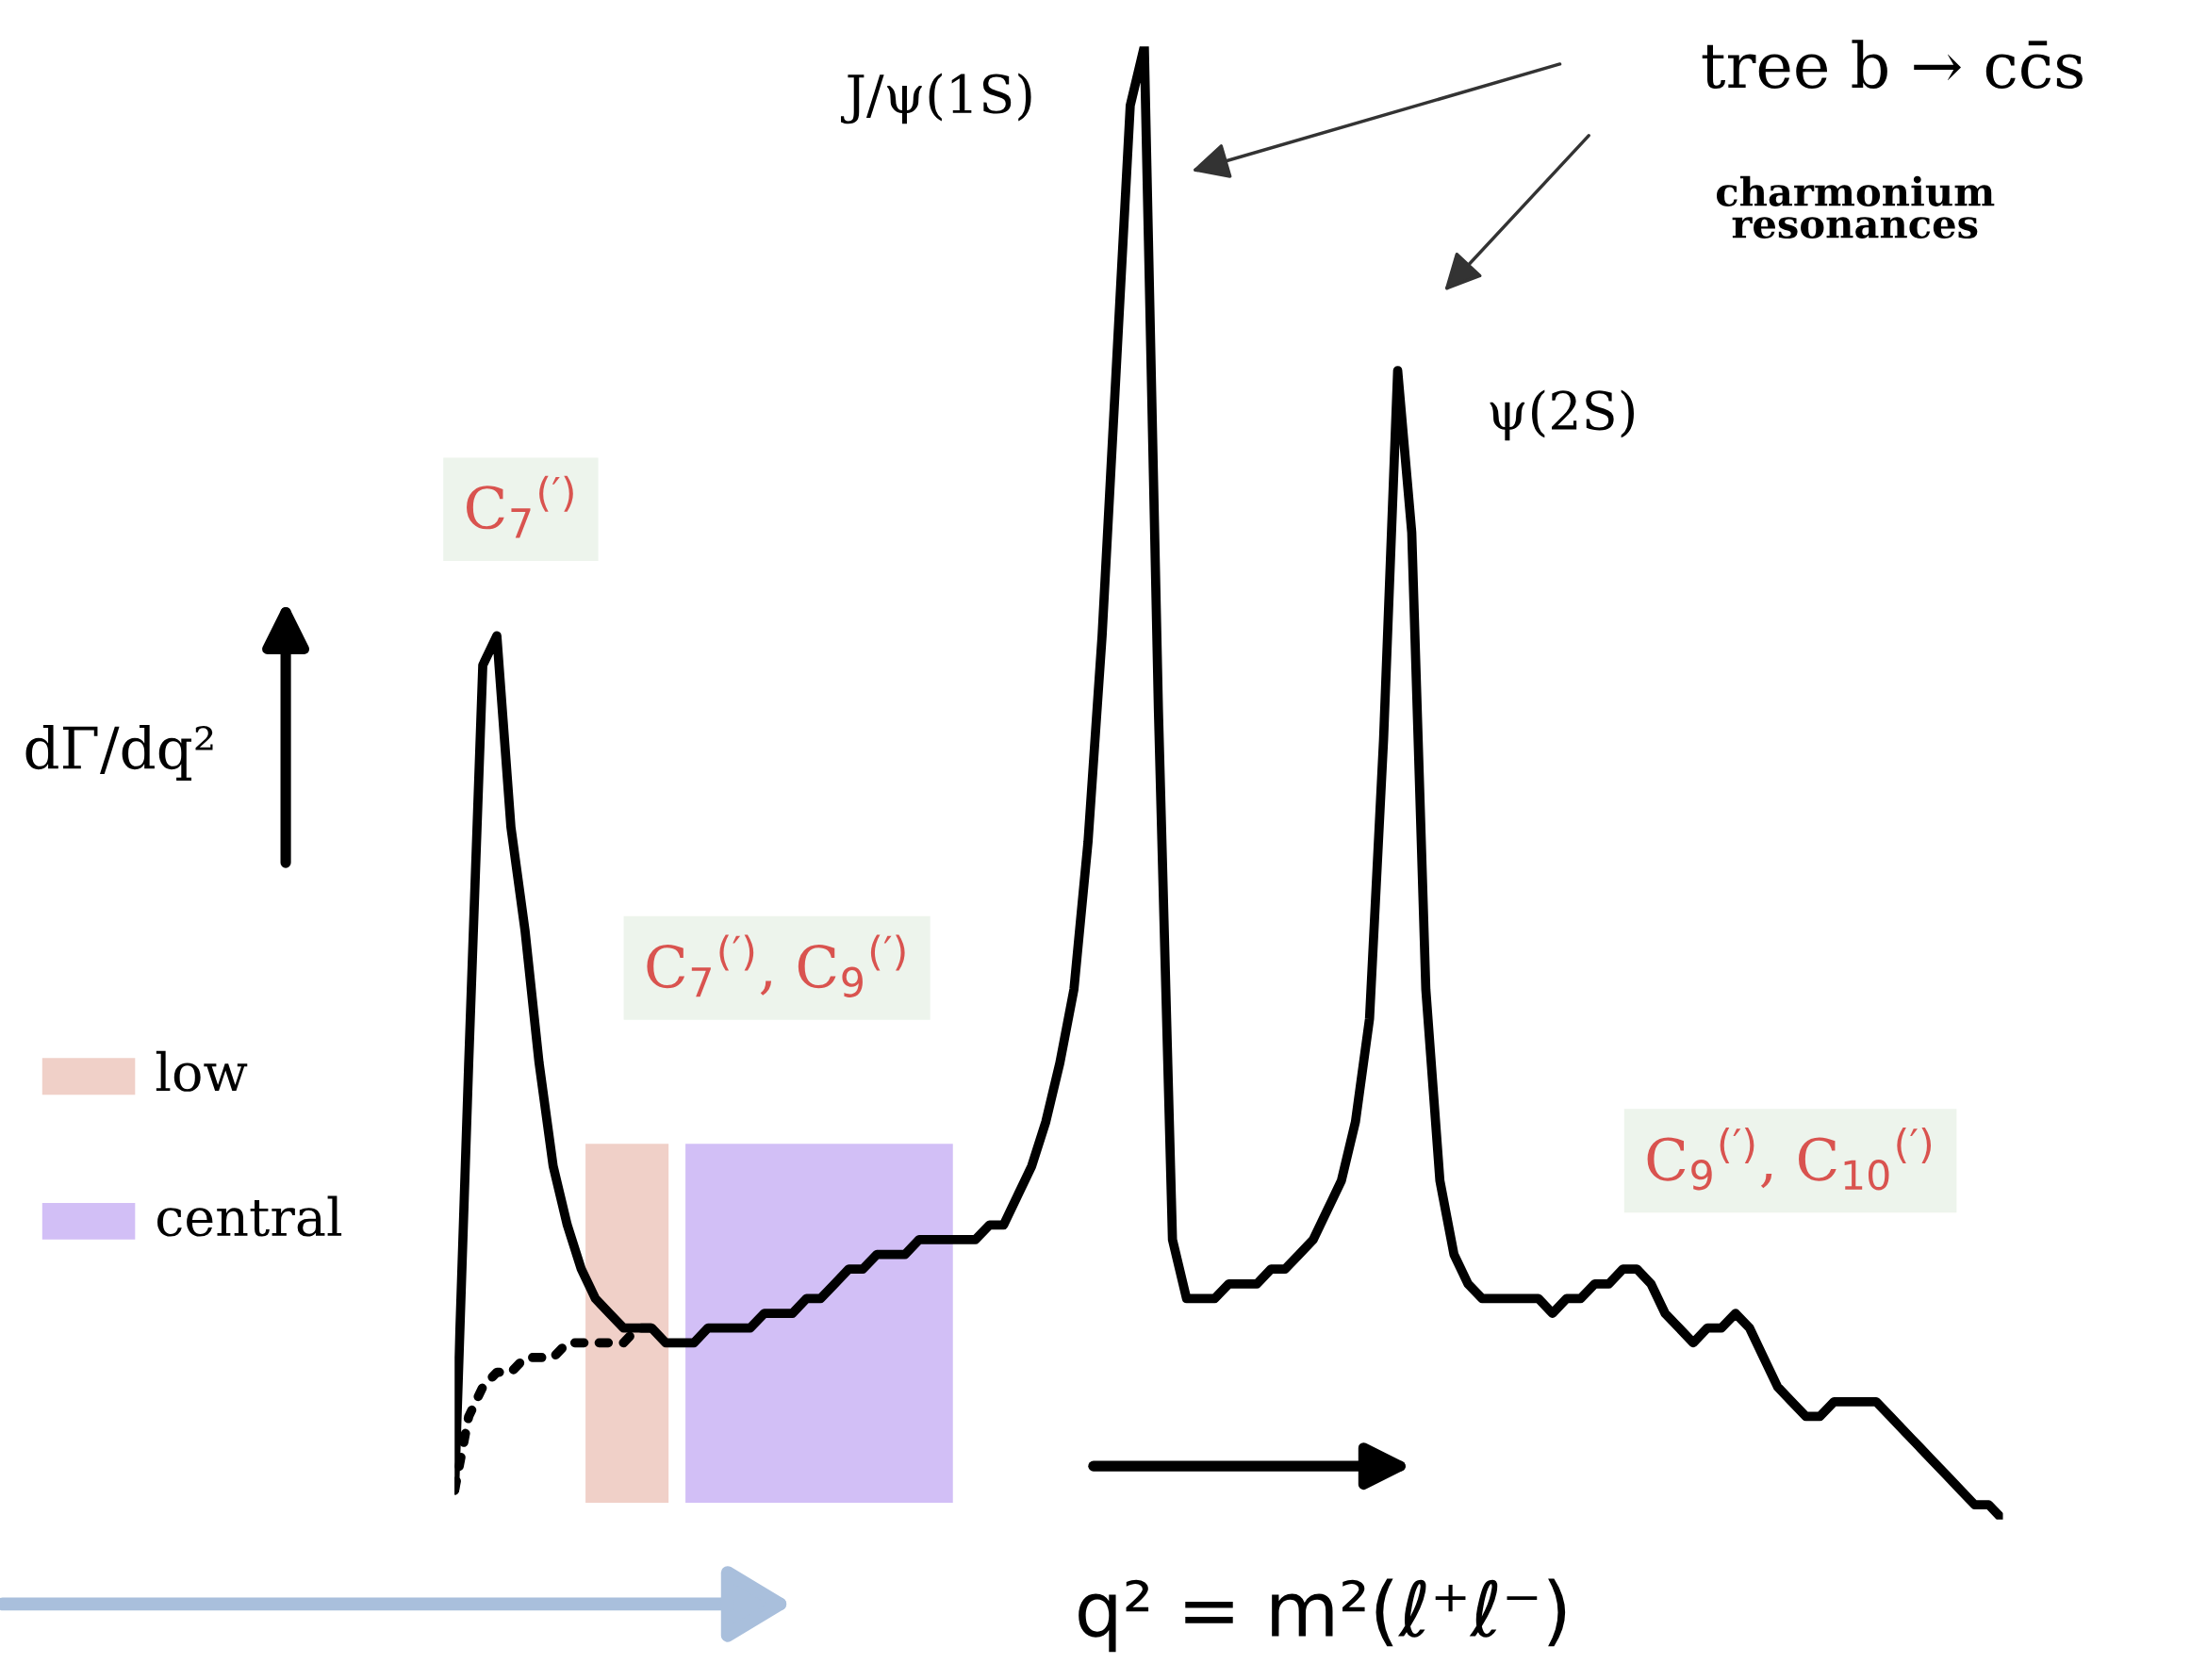 The height and width of the screenshot is (1680, 2207). I want to click on text: low, so click(202, 1071).